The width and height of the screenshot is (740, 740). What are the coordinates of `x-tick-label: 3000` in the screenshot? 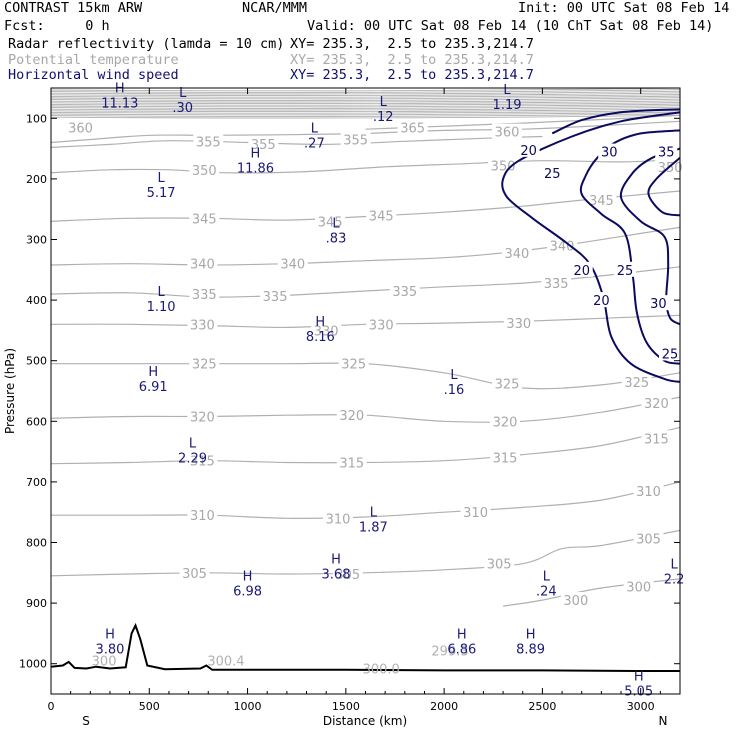 It's located at (641, 706).